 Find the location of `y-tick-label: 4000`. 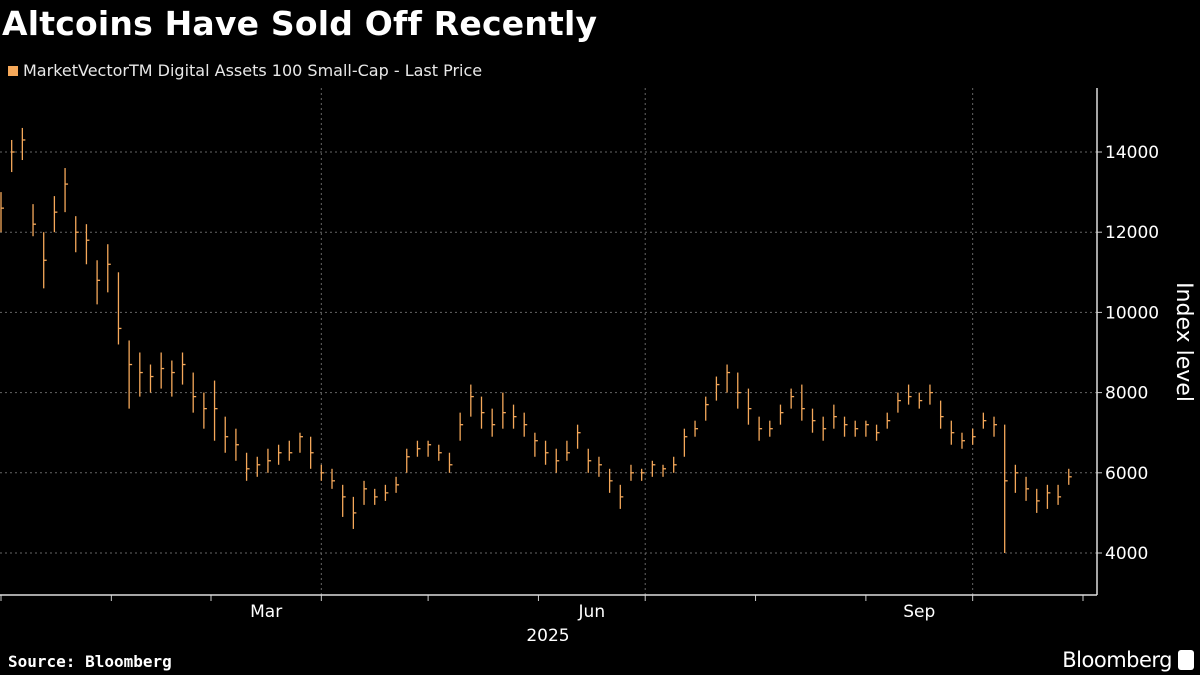

y-tick-label: 4000 is located at coordinates (1126, 554).